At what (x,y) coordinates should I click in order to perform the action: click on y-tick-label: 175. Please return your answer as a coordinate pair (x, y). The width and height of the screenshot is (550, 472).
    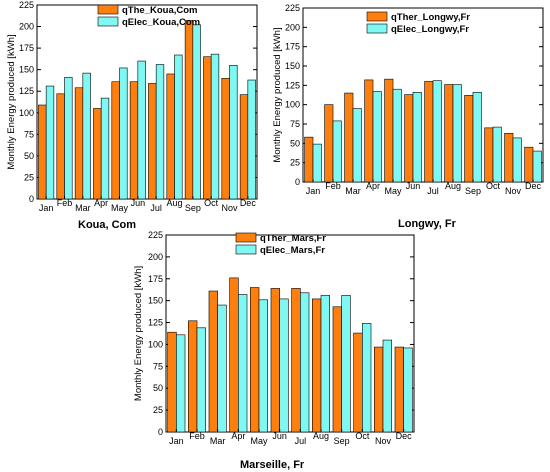
    Looking at the image, I should click on (155, 279).